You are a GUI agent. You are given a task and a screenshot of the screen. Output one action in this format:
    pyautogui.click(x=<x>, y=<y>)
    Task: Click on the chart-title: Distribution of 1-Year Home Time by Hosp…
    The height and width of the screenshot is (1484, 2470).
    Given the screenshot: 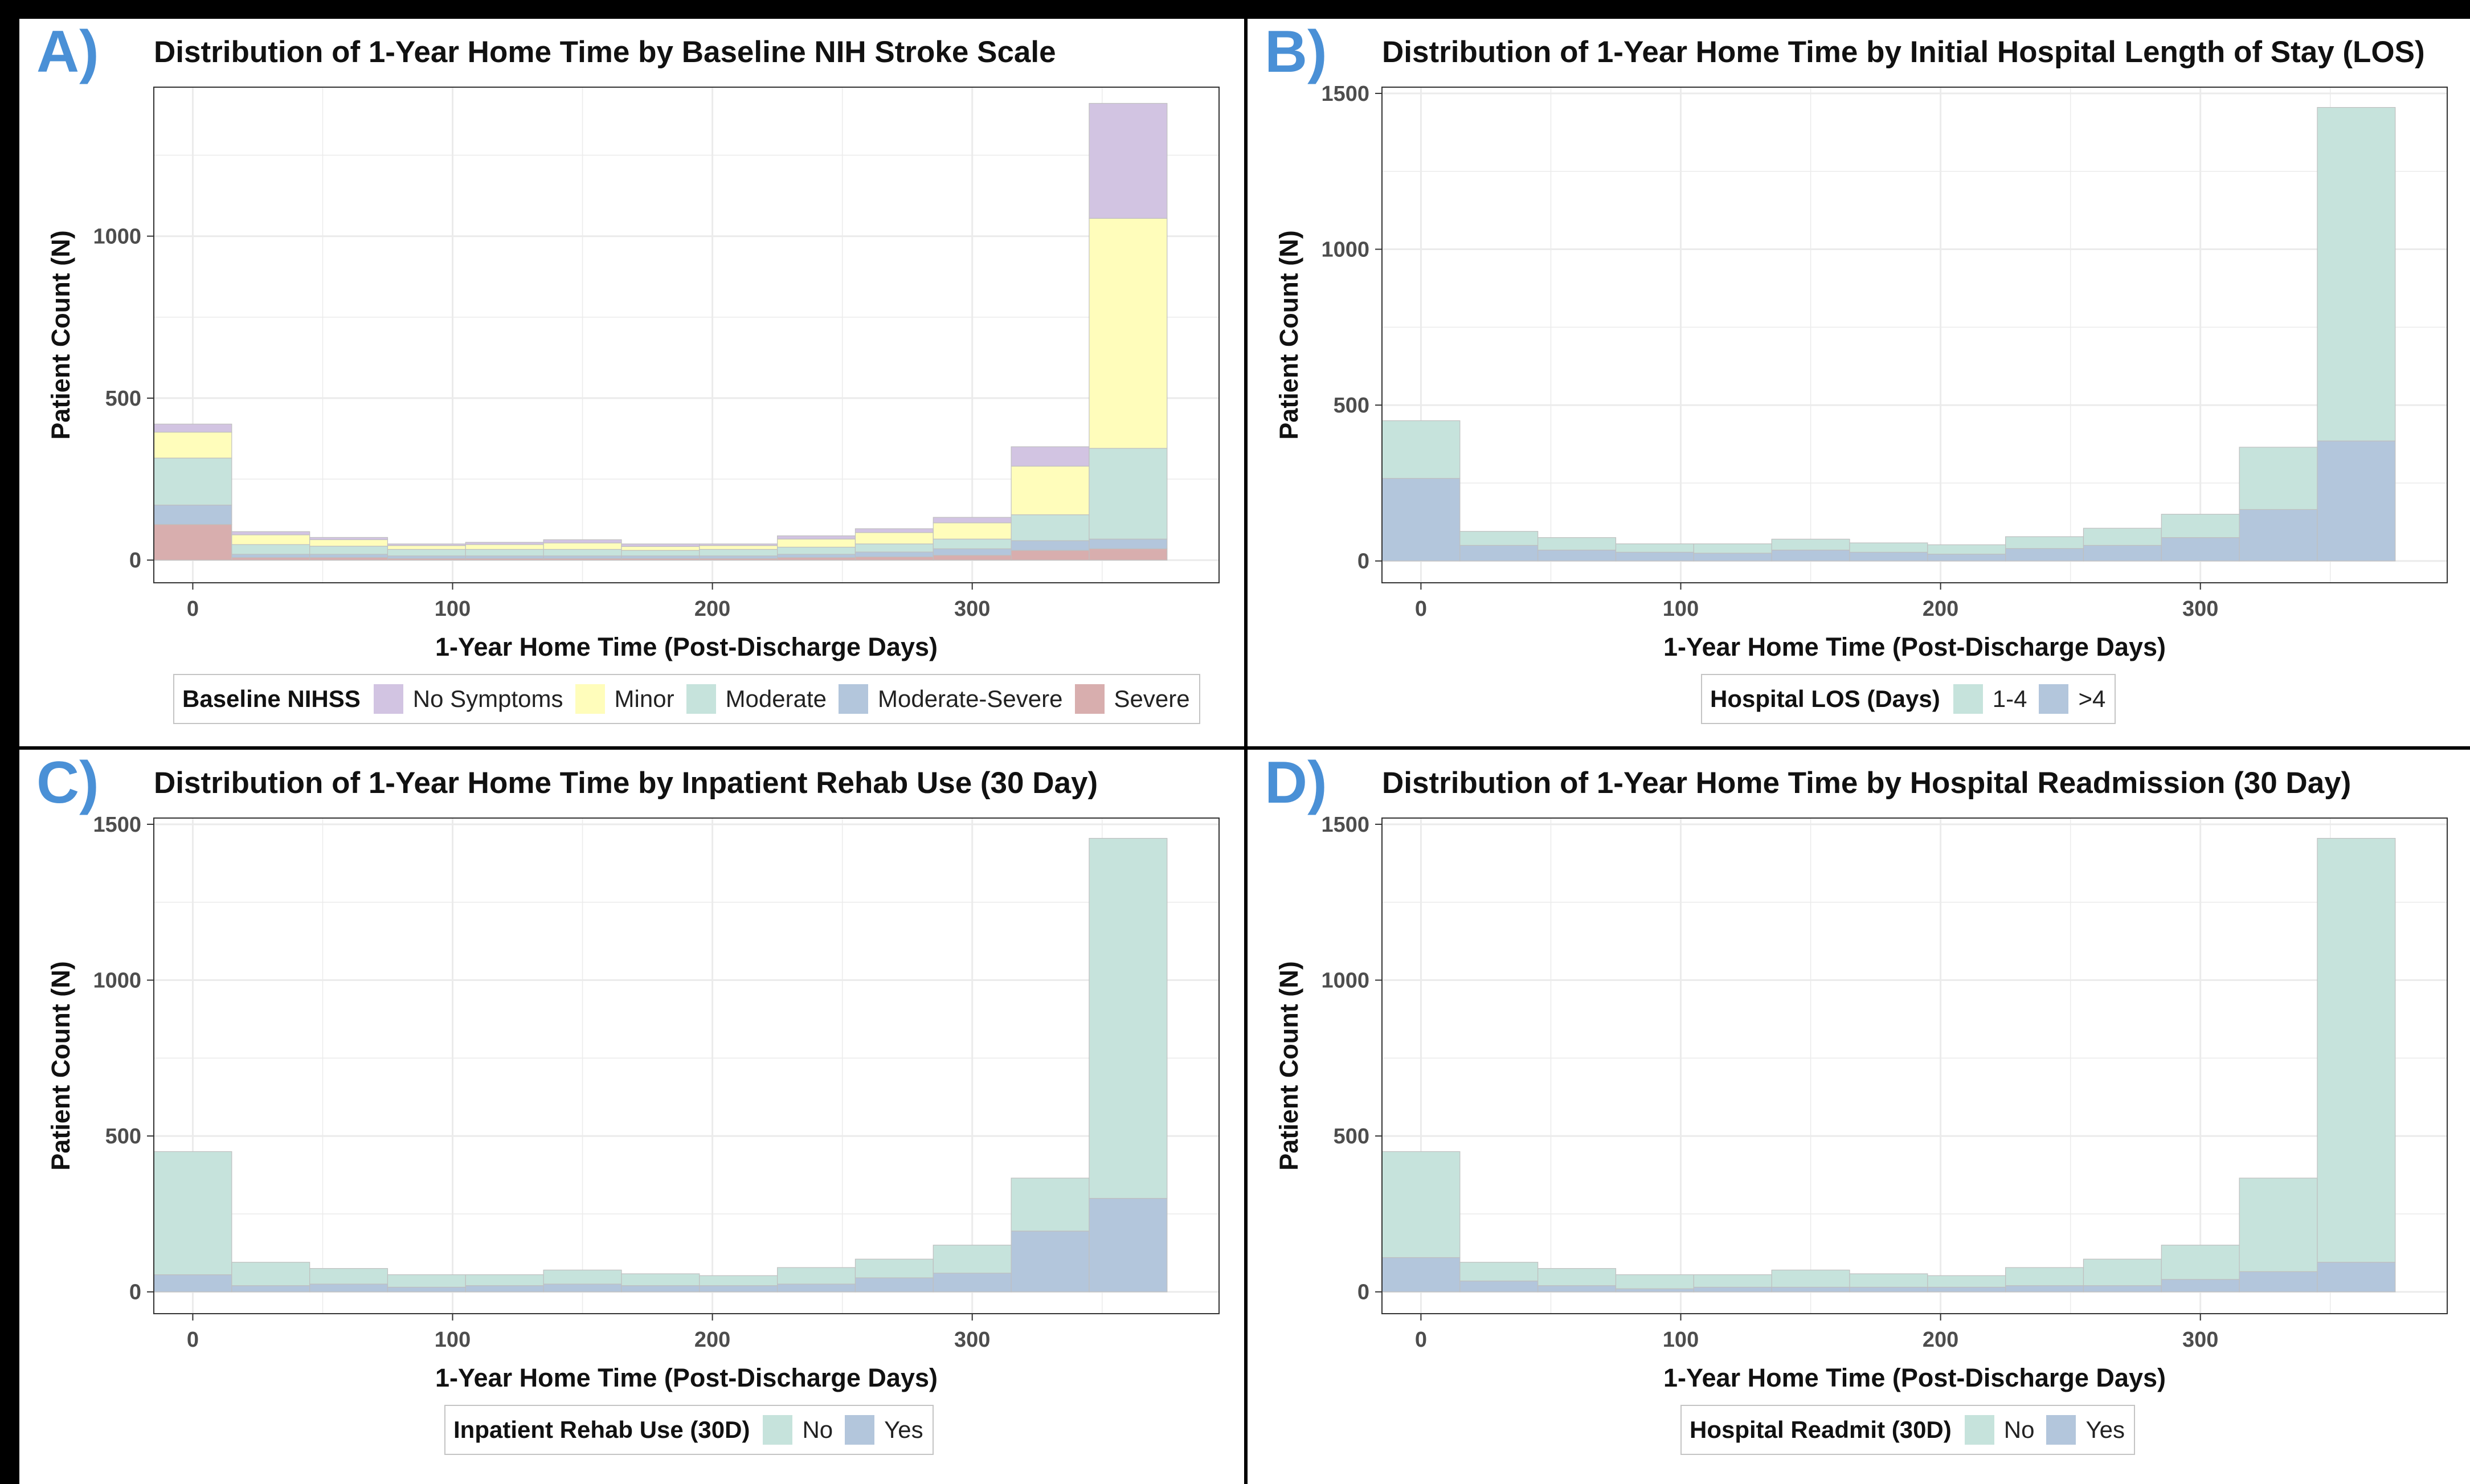 What is the action you would take?
    pyautogui.click(x=1867, y=783)
    